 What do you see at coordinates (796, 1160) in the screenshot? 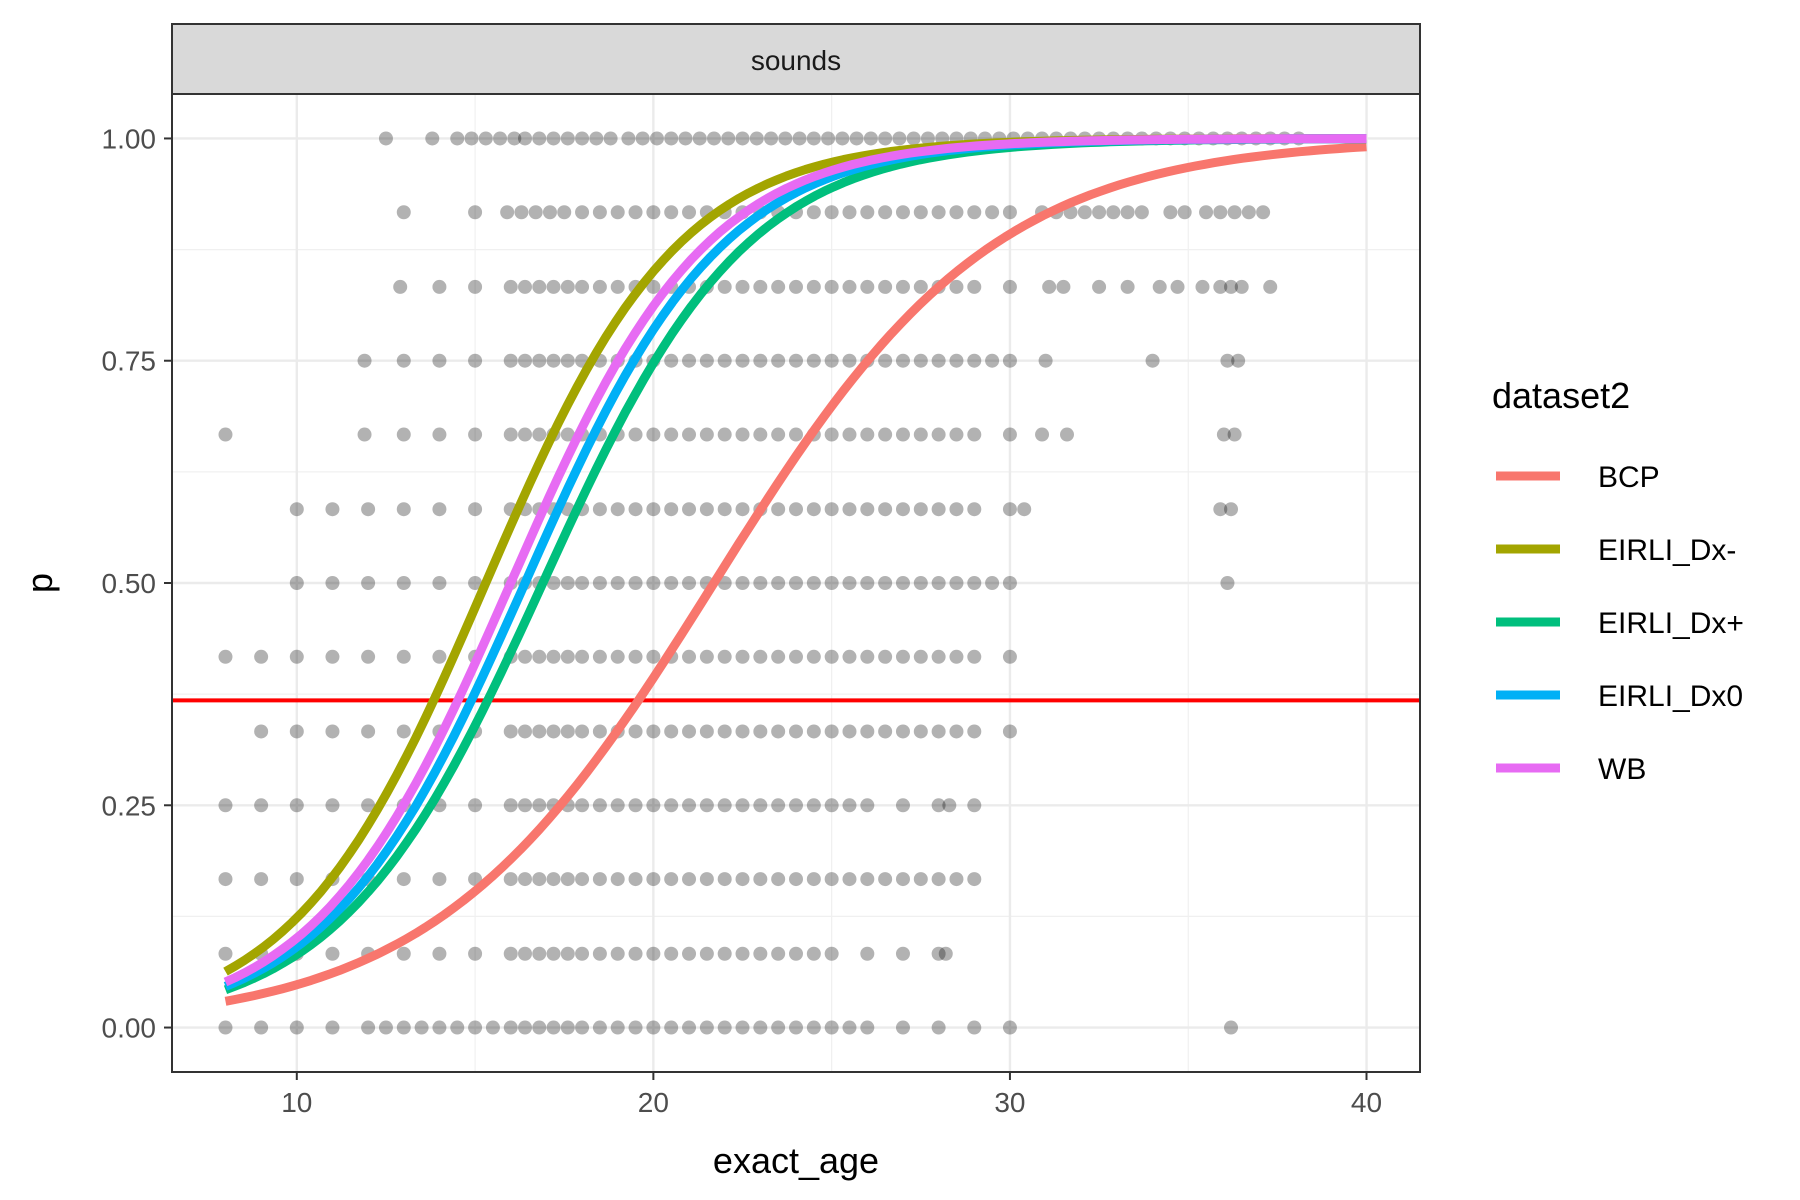
I see `x-axis-title: exact_age` at bounding box center [796, 1160].